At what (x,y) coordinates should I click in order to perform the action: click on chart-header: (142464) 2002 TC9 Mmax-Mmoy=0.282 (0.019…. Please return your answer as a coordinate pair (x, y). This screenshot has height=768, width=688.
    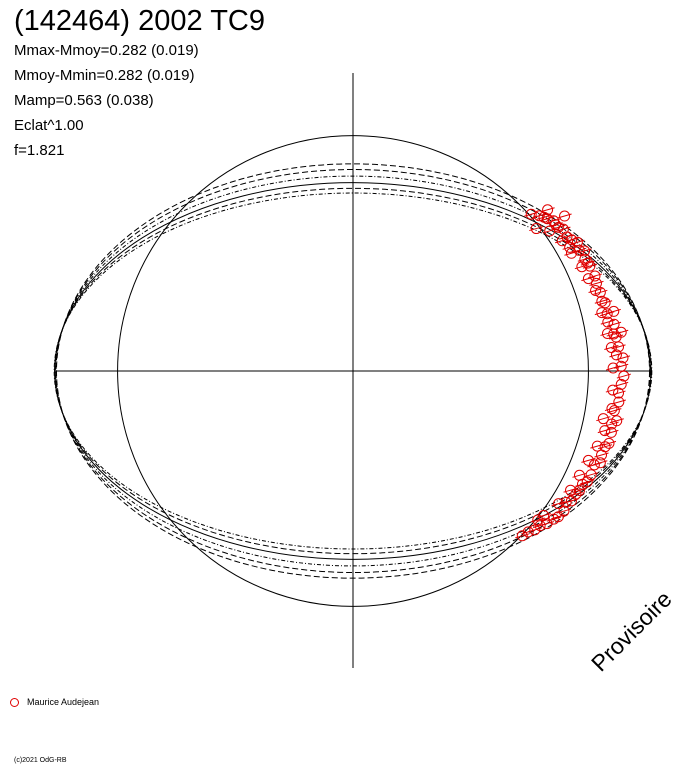
    Looking at the image, I should click on (139, 83).